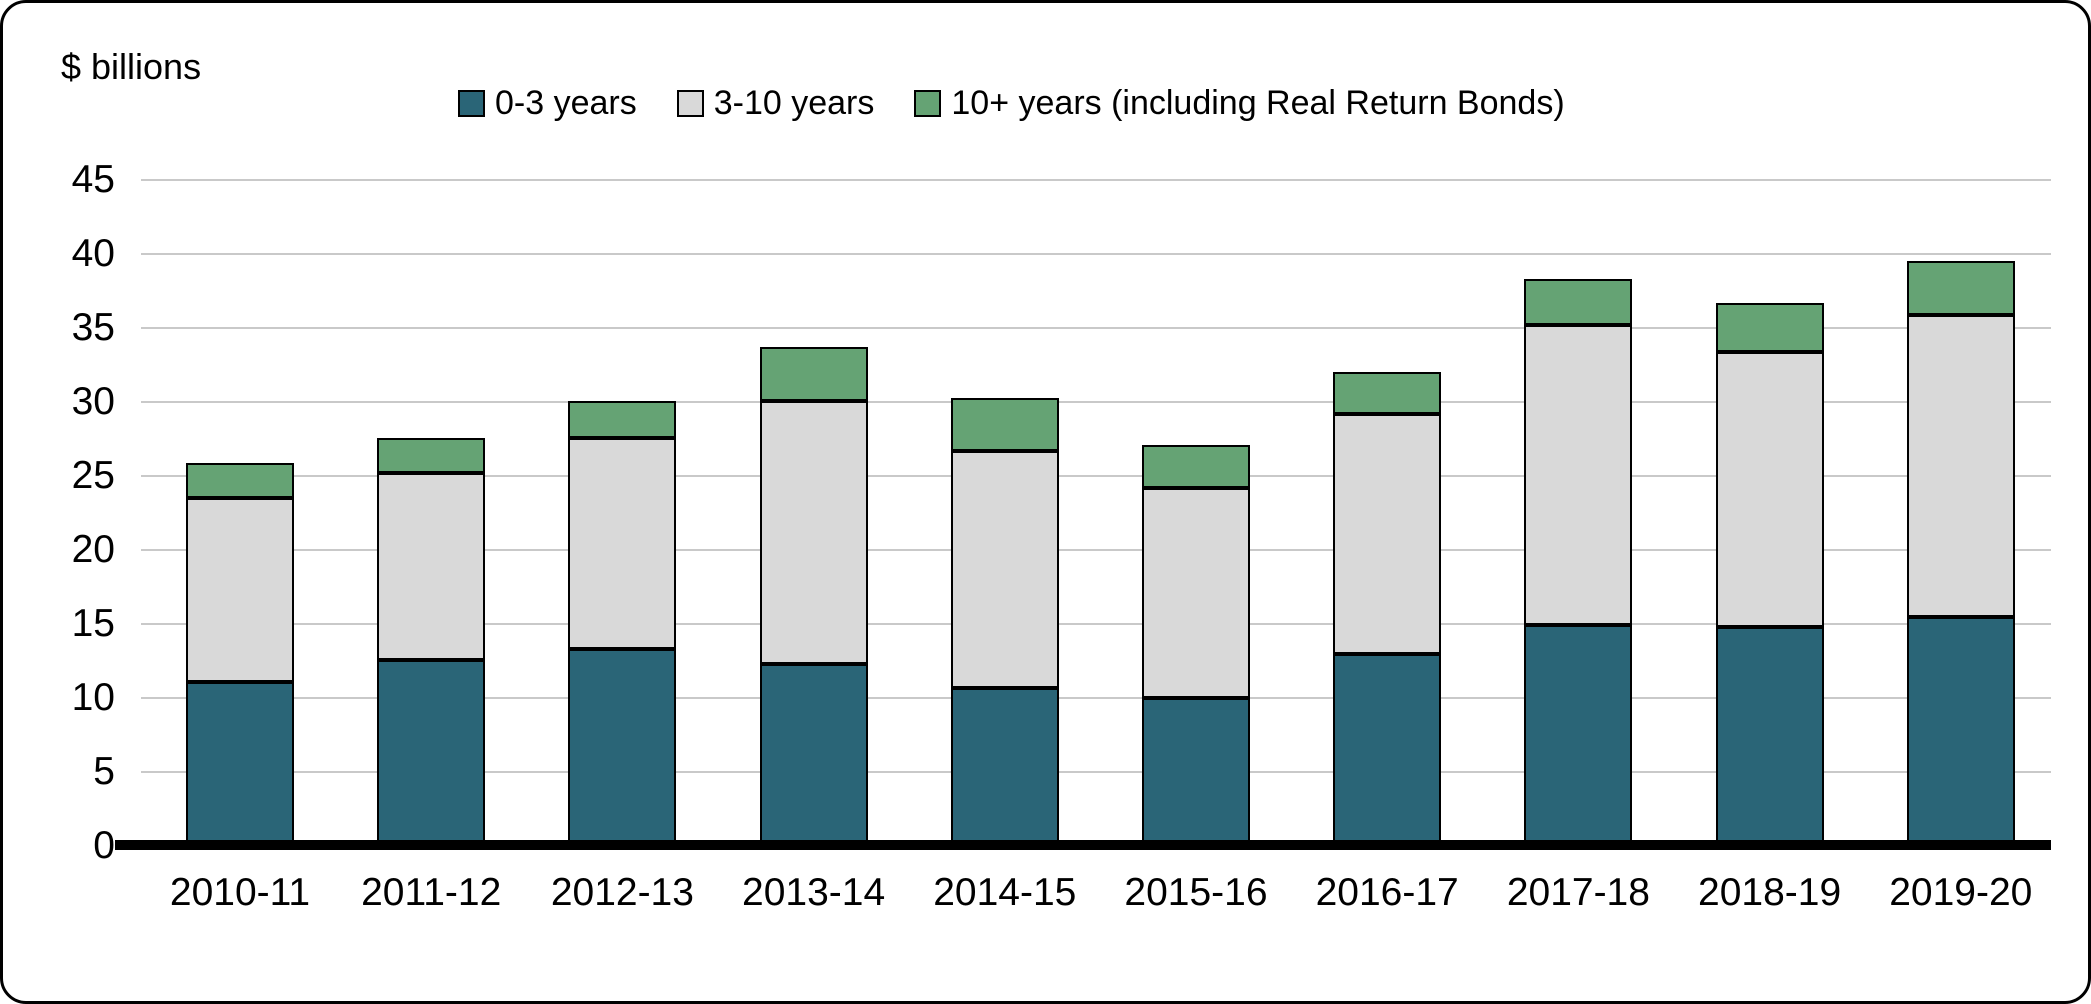 The height and width of the screenshot is (1004, 2091). Describe the element at coordinates (1083, 845) in the screenshot. I see `x-axis-line` at that location.